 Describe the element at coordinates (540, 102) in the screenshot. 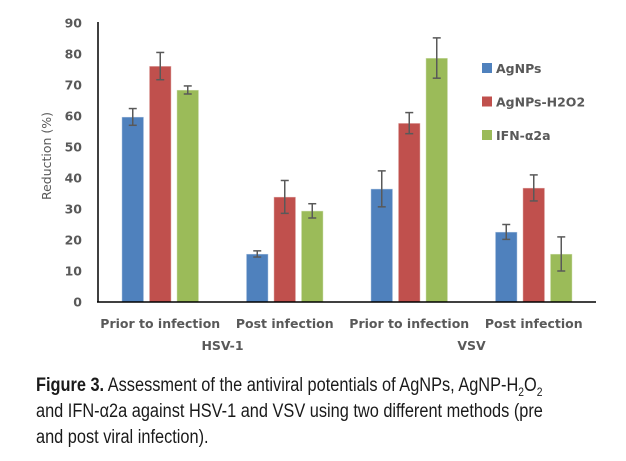

I see `legend-label: AgNPs-H2O2` at that location.